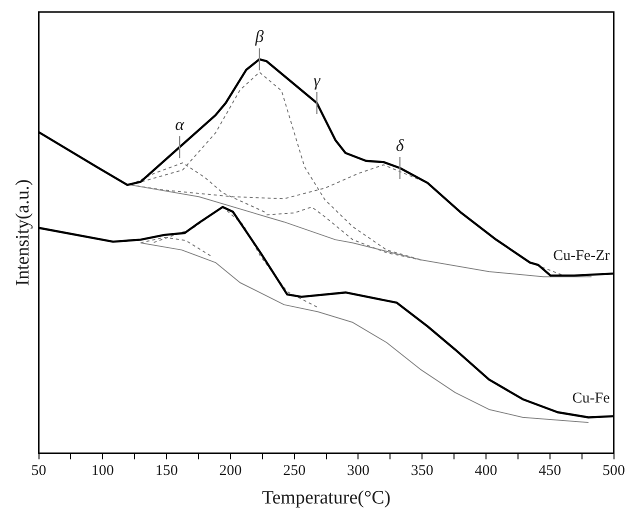 The height and width of the screenshot is (522, 636). What do you see at coordinates (613, 471) in the screenshot?
I see `x-tick-label: 500` at bounding box center [613, 471].